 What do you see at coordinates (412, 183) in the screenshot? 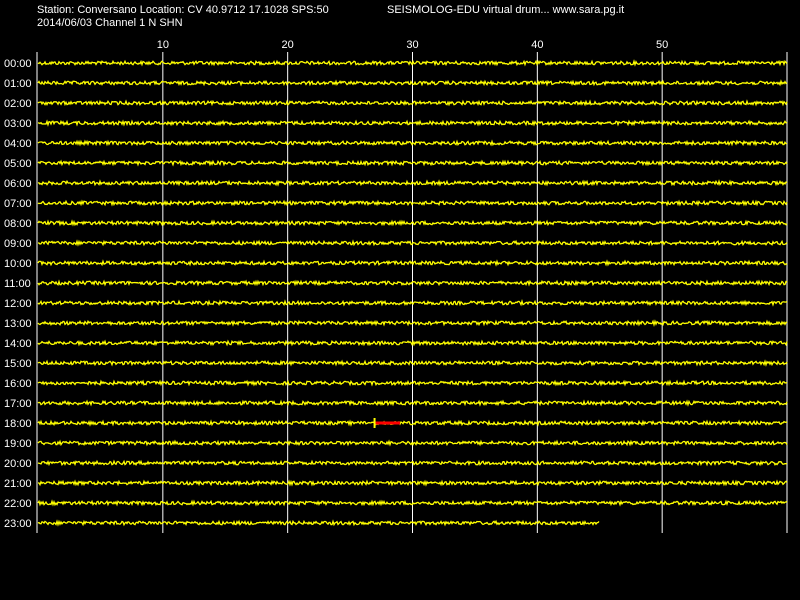
I see `trace-06:00` at bounding box center [412, 183].